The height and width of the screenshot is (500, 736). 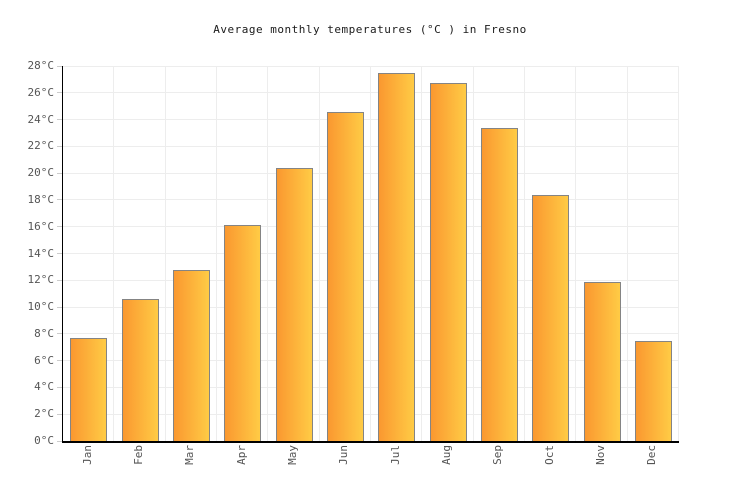 What do you see at coordinates (600, 455) in the screenshot?
I see `x-axis-label-nov: Nov` at bounding box center [600, 455].